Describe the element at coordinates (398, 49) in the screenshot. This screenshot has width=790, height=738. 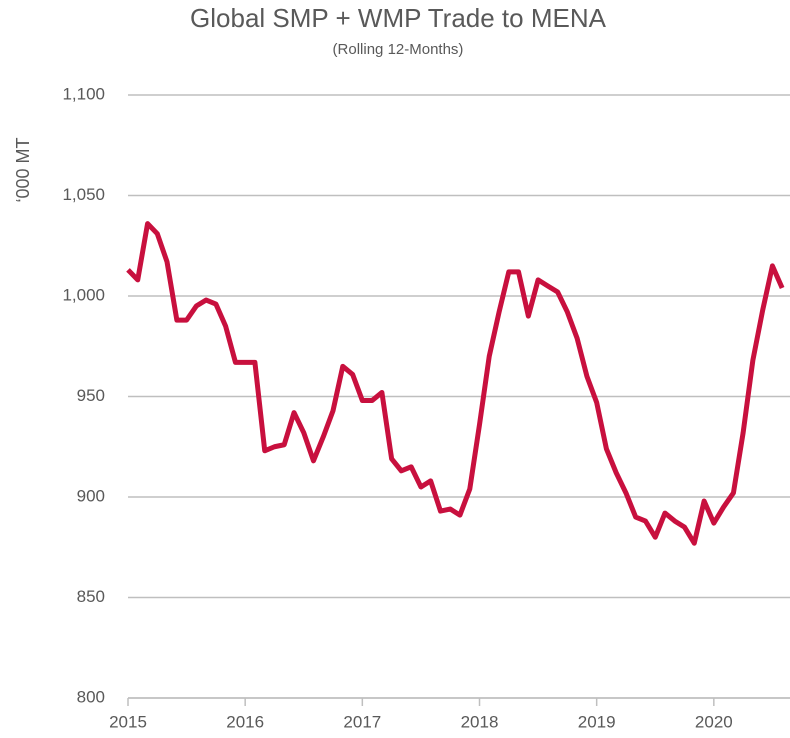
I see `chart-subtitle: (Rolling 12-Months)` at that location.